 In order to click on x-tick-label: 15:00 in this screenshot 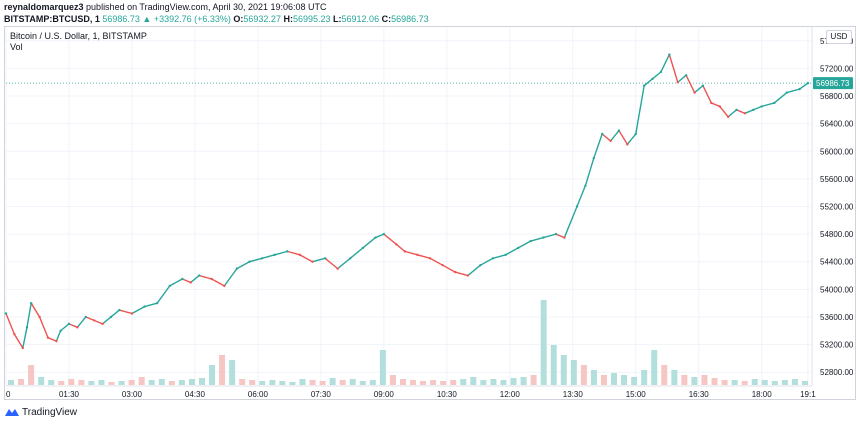, I will do `click(636, 394)`.